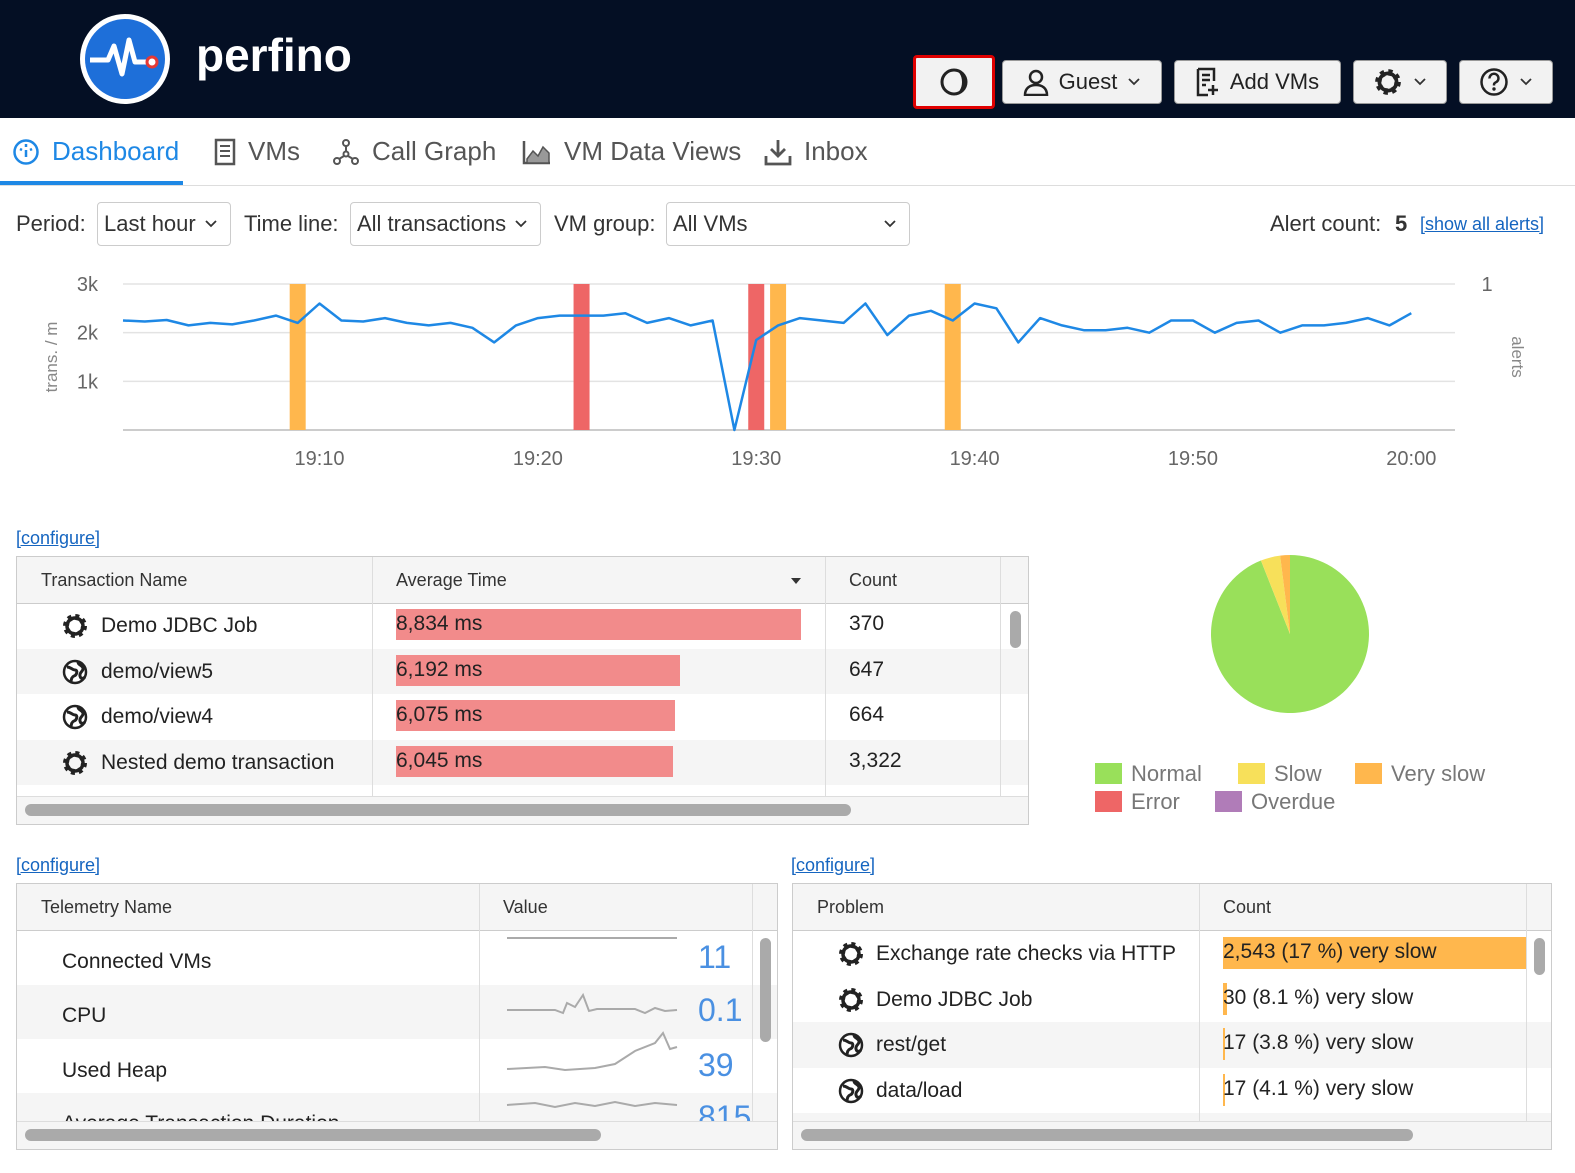  I want to click on data-views-icon, so click(536, 152).